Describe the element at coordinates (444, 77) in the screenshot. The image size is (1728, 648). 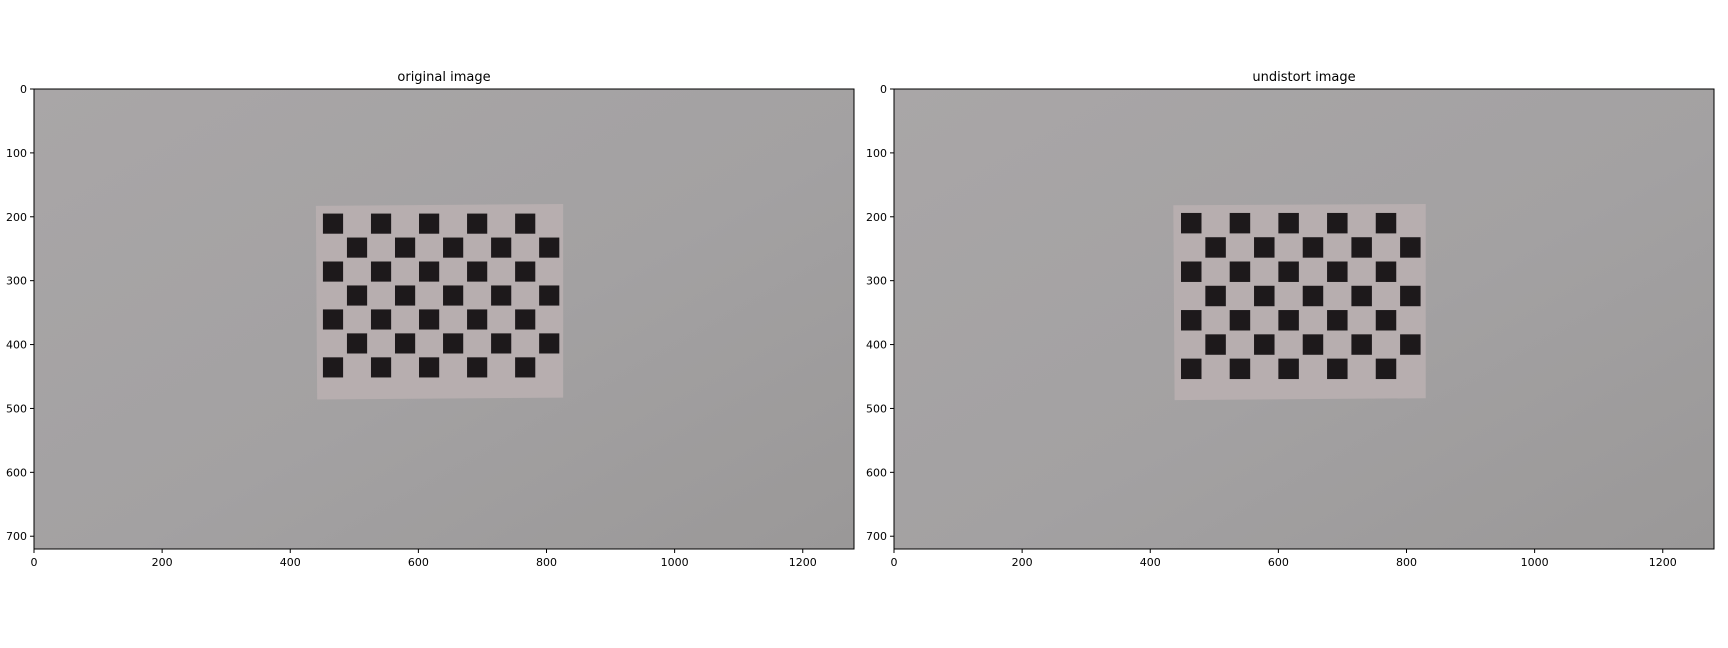
I see `panel-title-original: original image` at that location.